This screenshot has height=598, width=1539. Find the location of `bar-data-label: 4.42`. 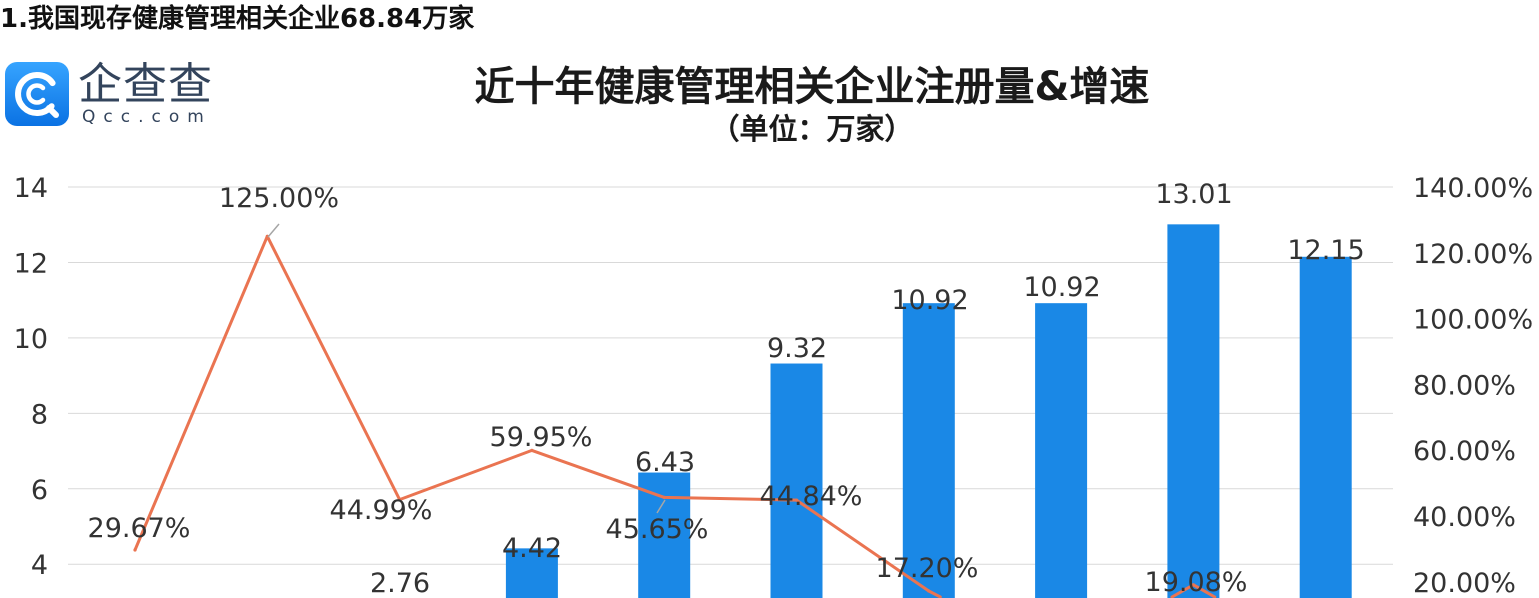

bar-data-label: 4.42 is located at coordinates (532, 548).